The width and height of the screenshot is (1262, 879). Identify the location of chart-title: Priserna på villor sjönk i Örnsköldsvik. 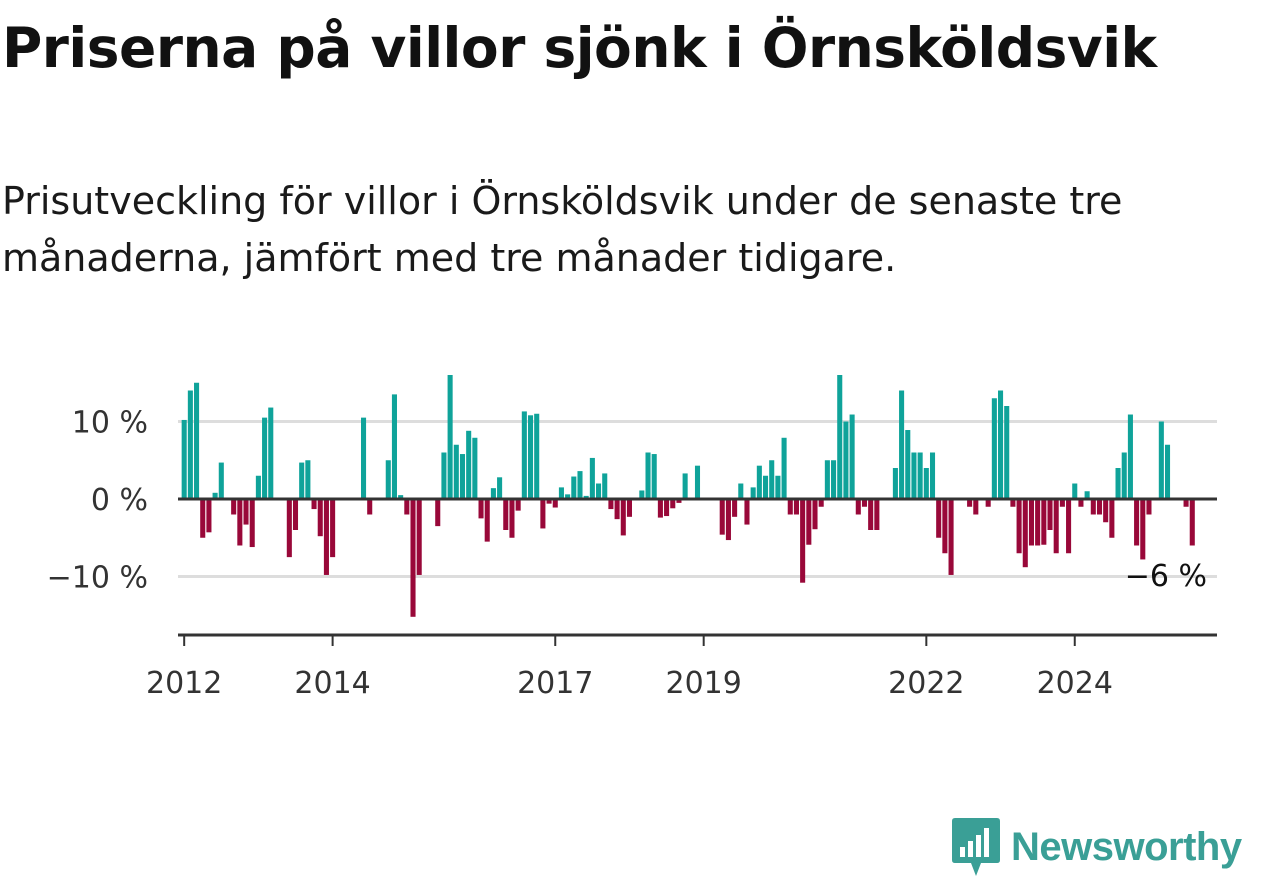
(579, 48).